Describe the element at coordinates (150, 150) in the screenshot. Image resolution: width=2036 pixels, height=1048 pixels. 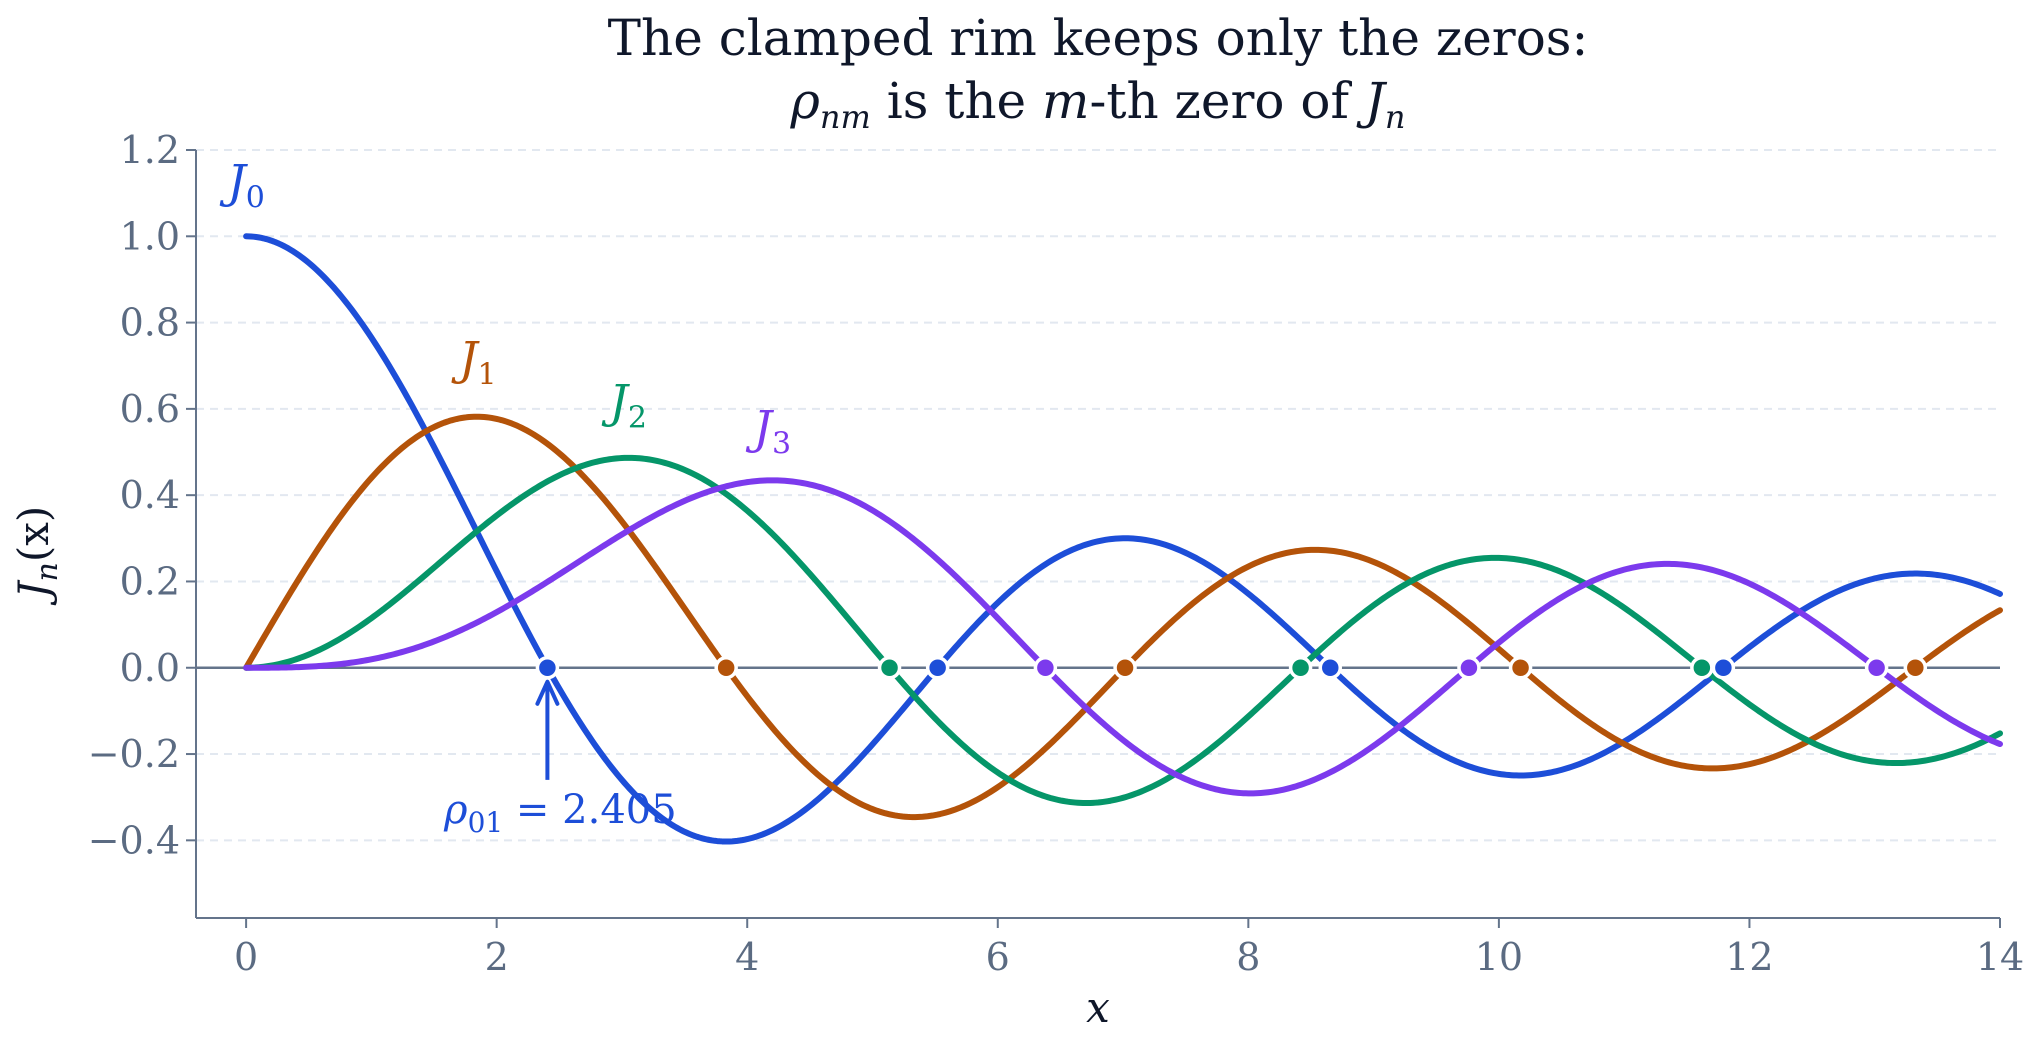
I see `y-tick-label: 1.2` at that location.